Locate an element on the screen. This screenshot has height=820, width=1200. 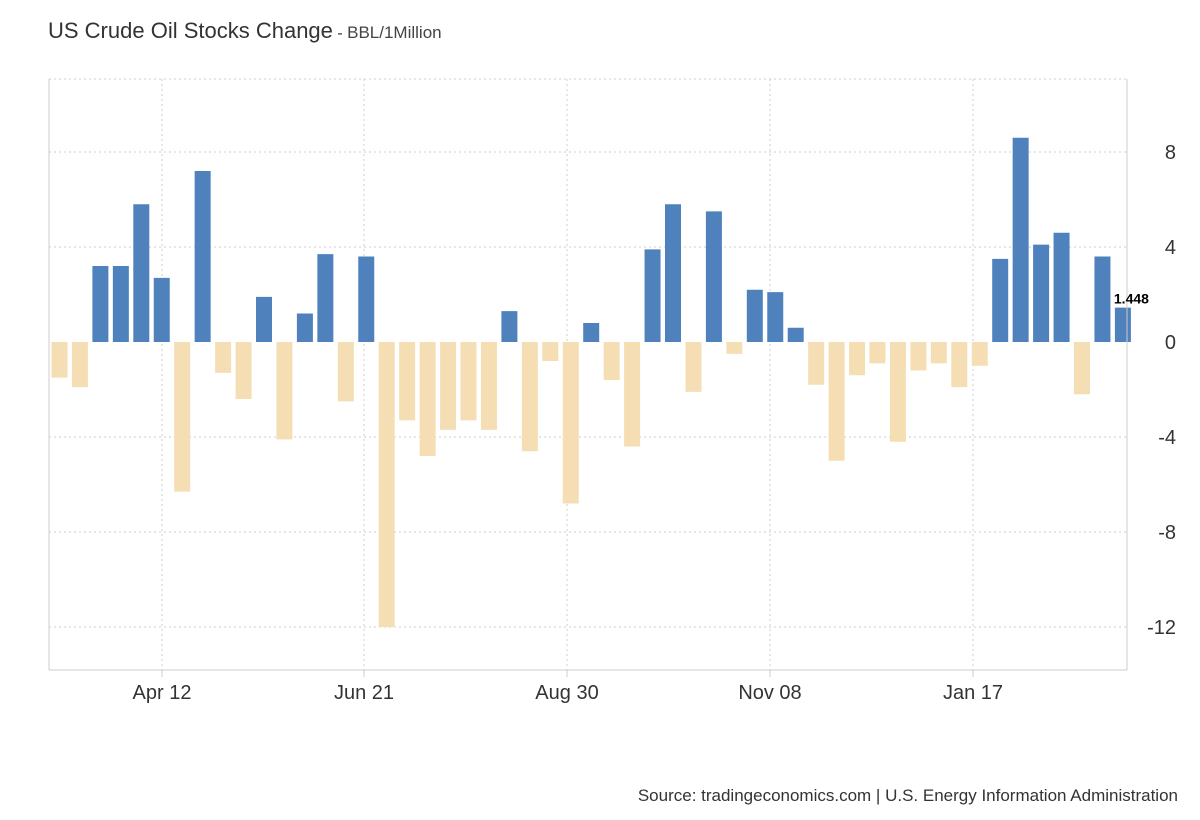
x-tick-label: Jan 17 is located at coordinates (973, 693).